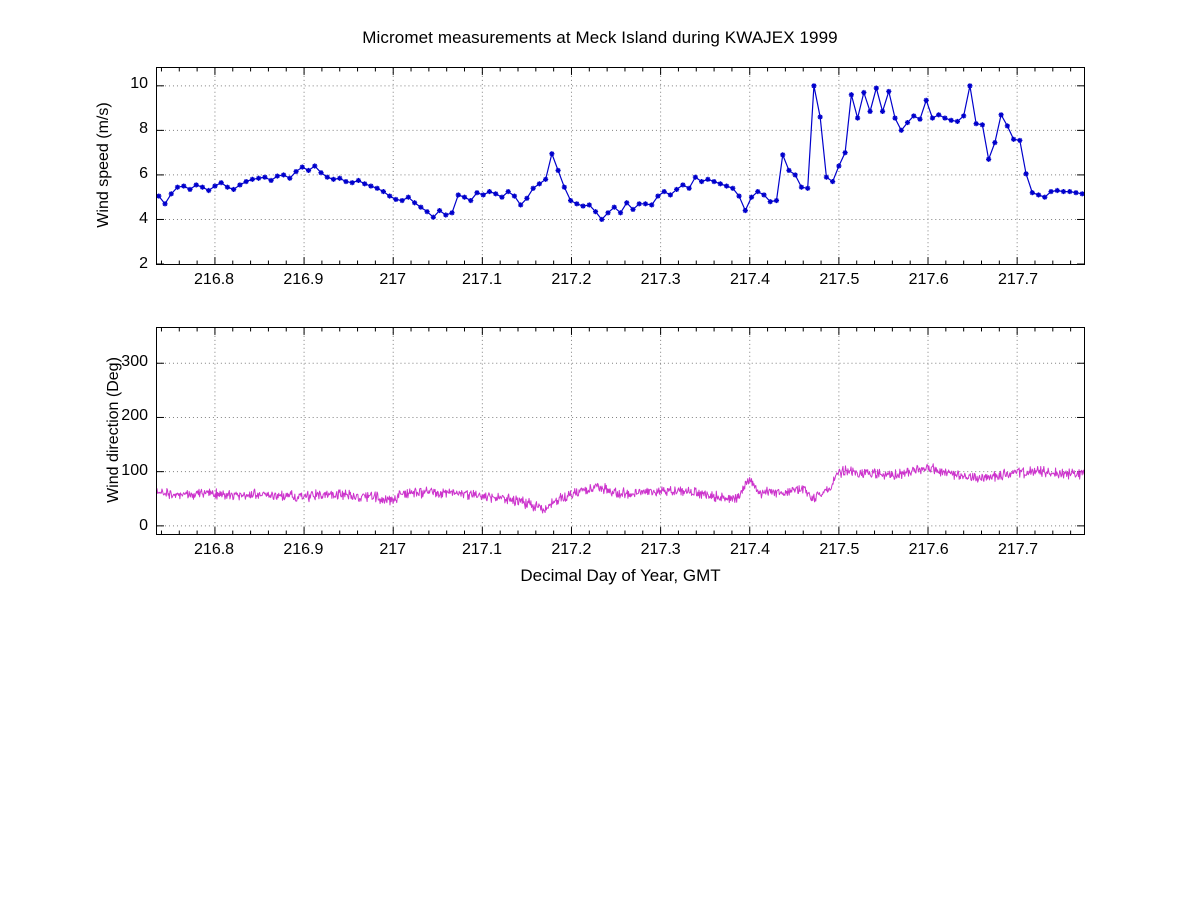  I want to click on wind-speed-y-tick-label: 8, so click(143, 128).